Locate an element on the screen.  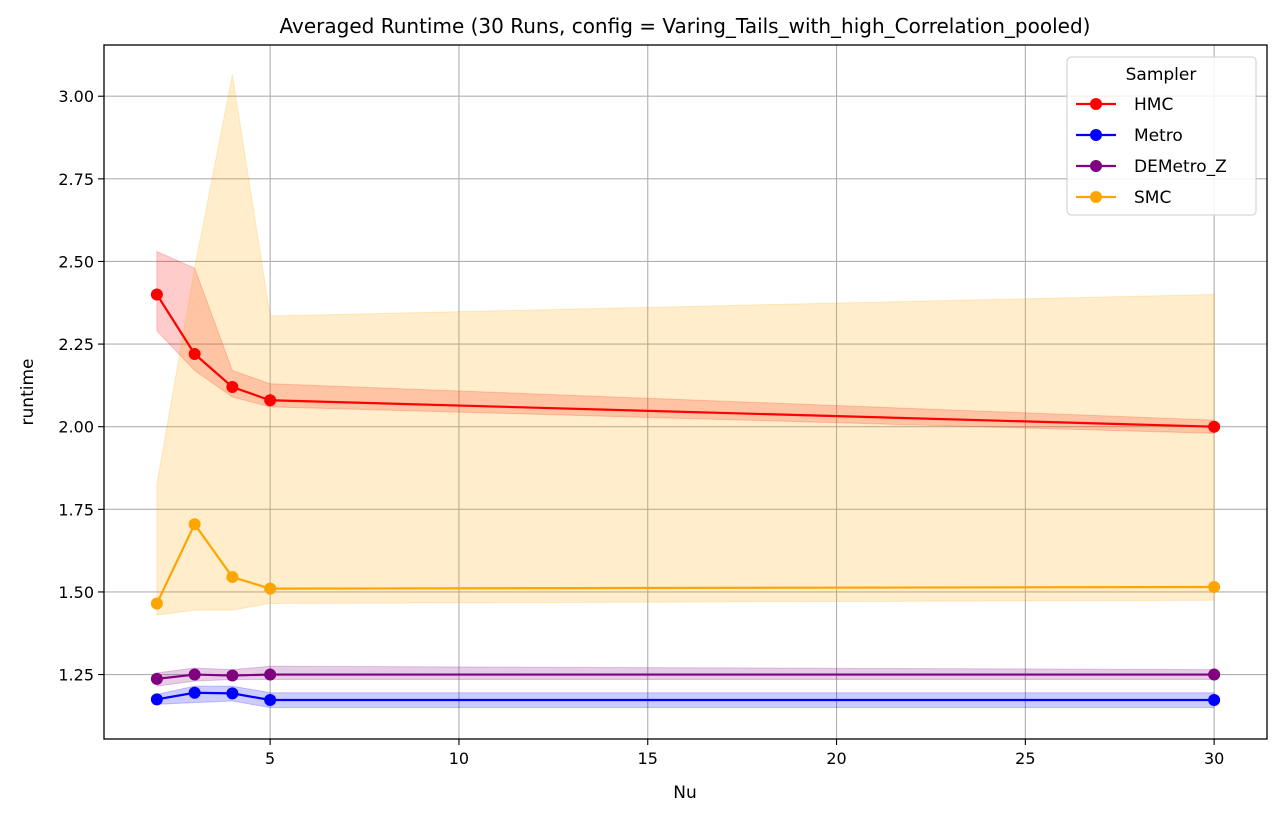
x-tick-label: 30 is located at coordinates (1214, 758).